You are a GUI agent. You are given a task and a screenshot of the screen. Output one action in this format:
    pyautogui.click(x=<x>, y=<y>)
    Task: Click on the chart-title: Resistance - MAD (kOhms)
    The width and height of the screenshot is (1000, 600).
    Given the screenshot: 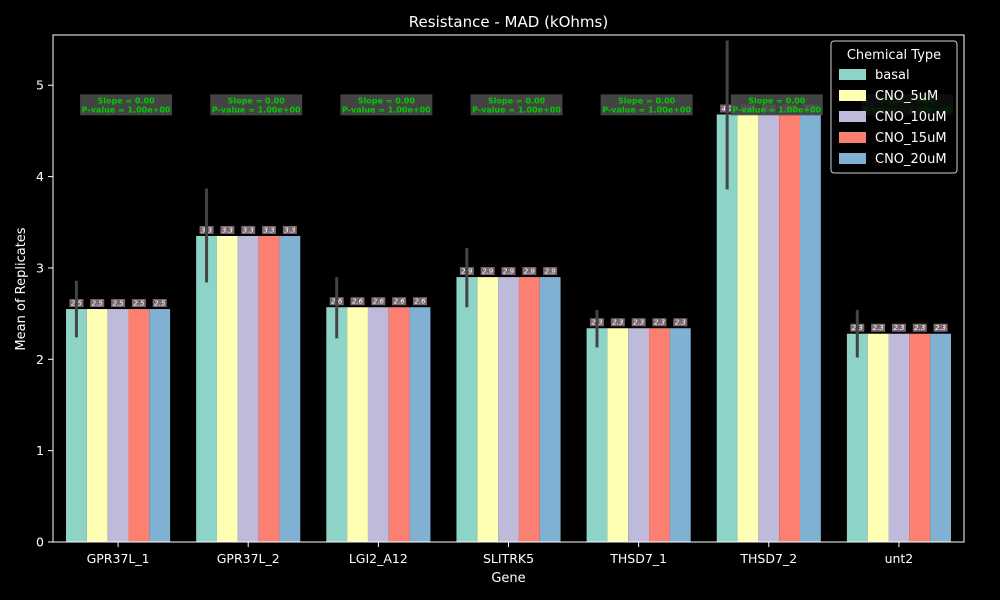 What is the action you would take?
    pyautogui.click(x=508, y=22)
    